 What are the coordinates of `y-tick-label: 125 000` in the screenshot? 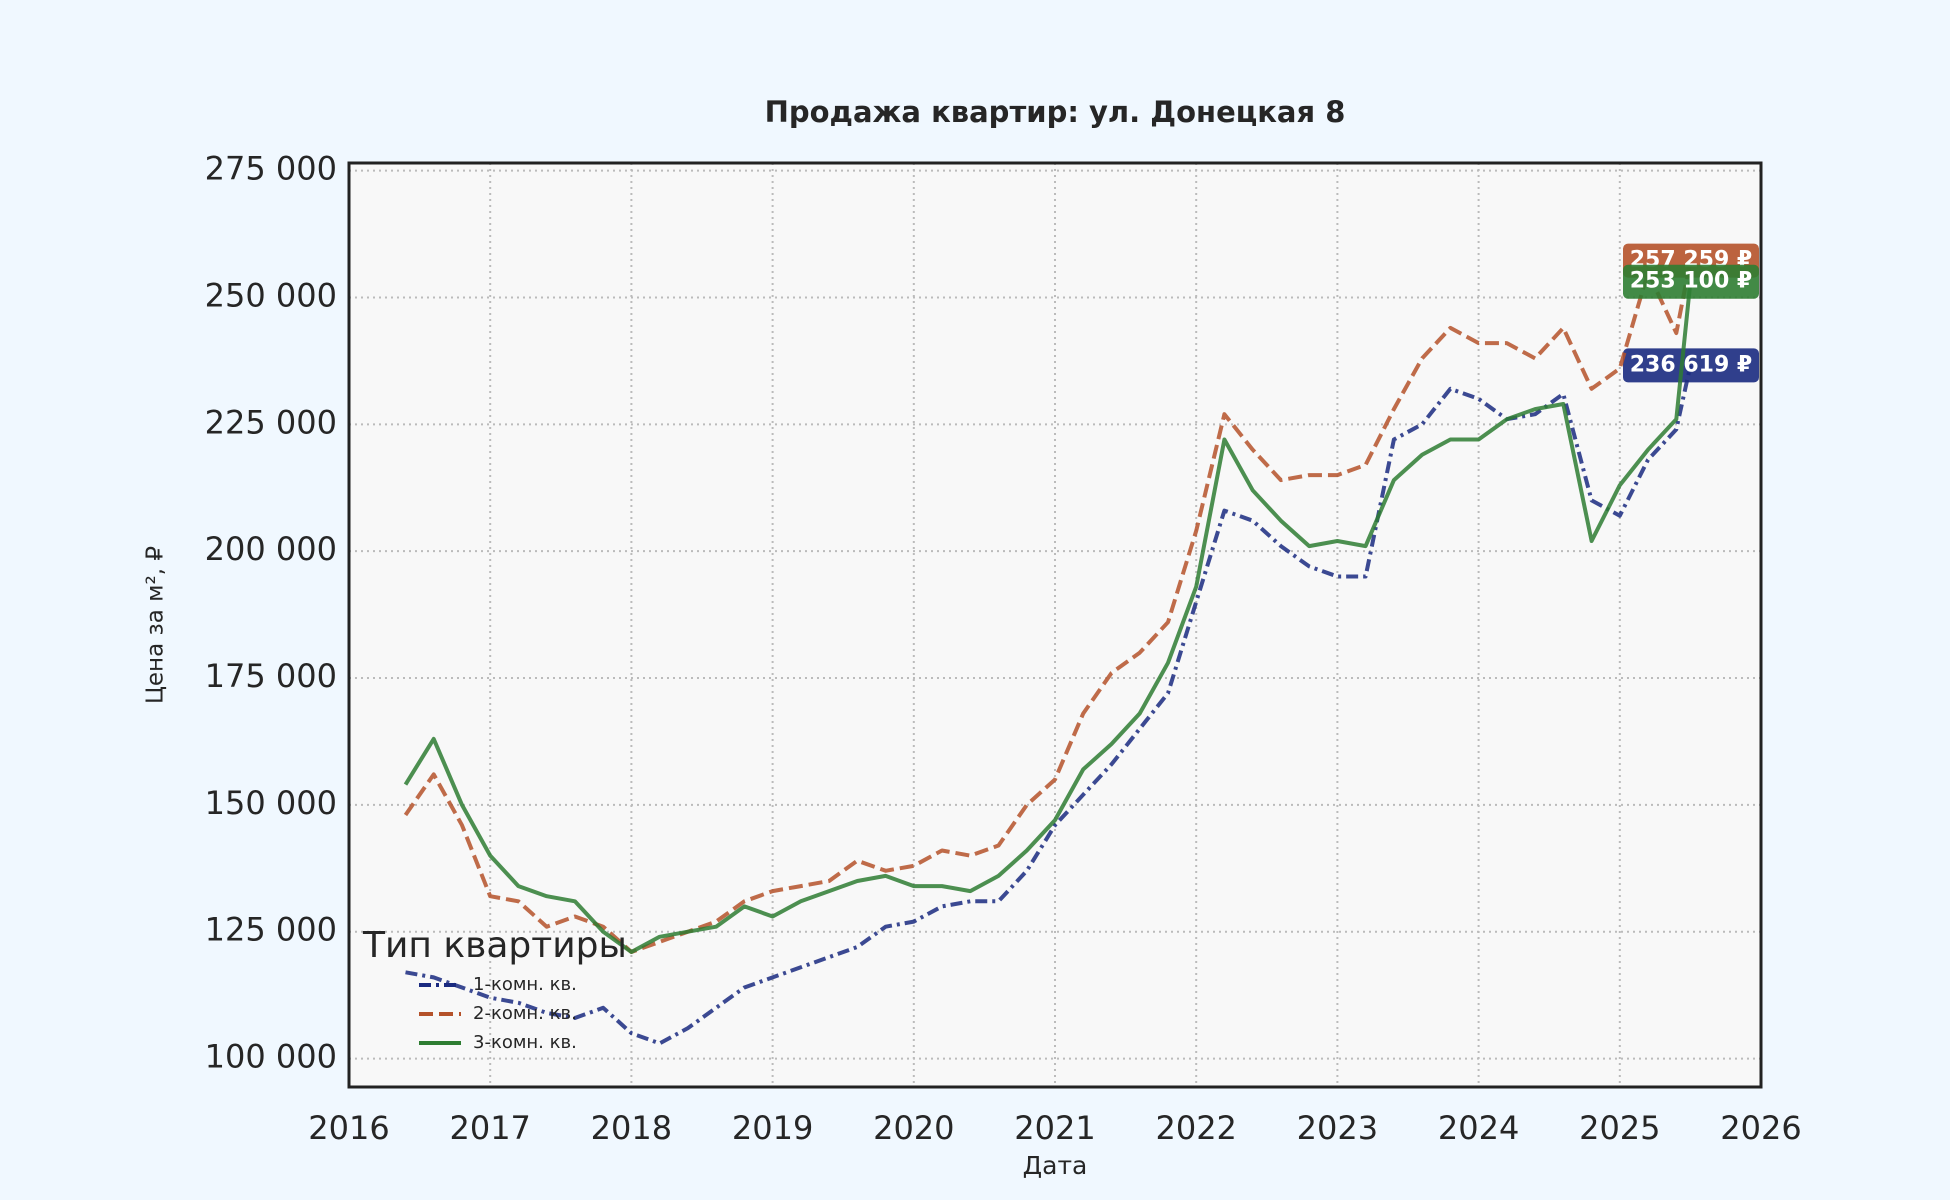 It's located at (271, 930).